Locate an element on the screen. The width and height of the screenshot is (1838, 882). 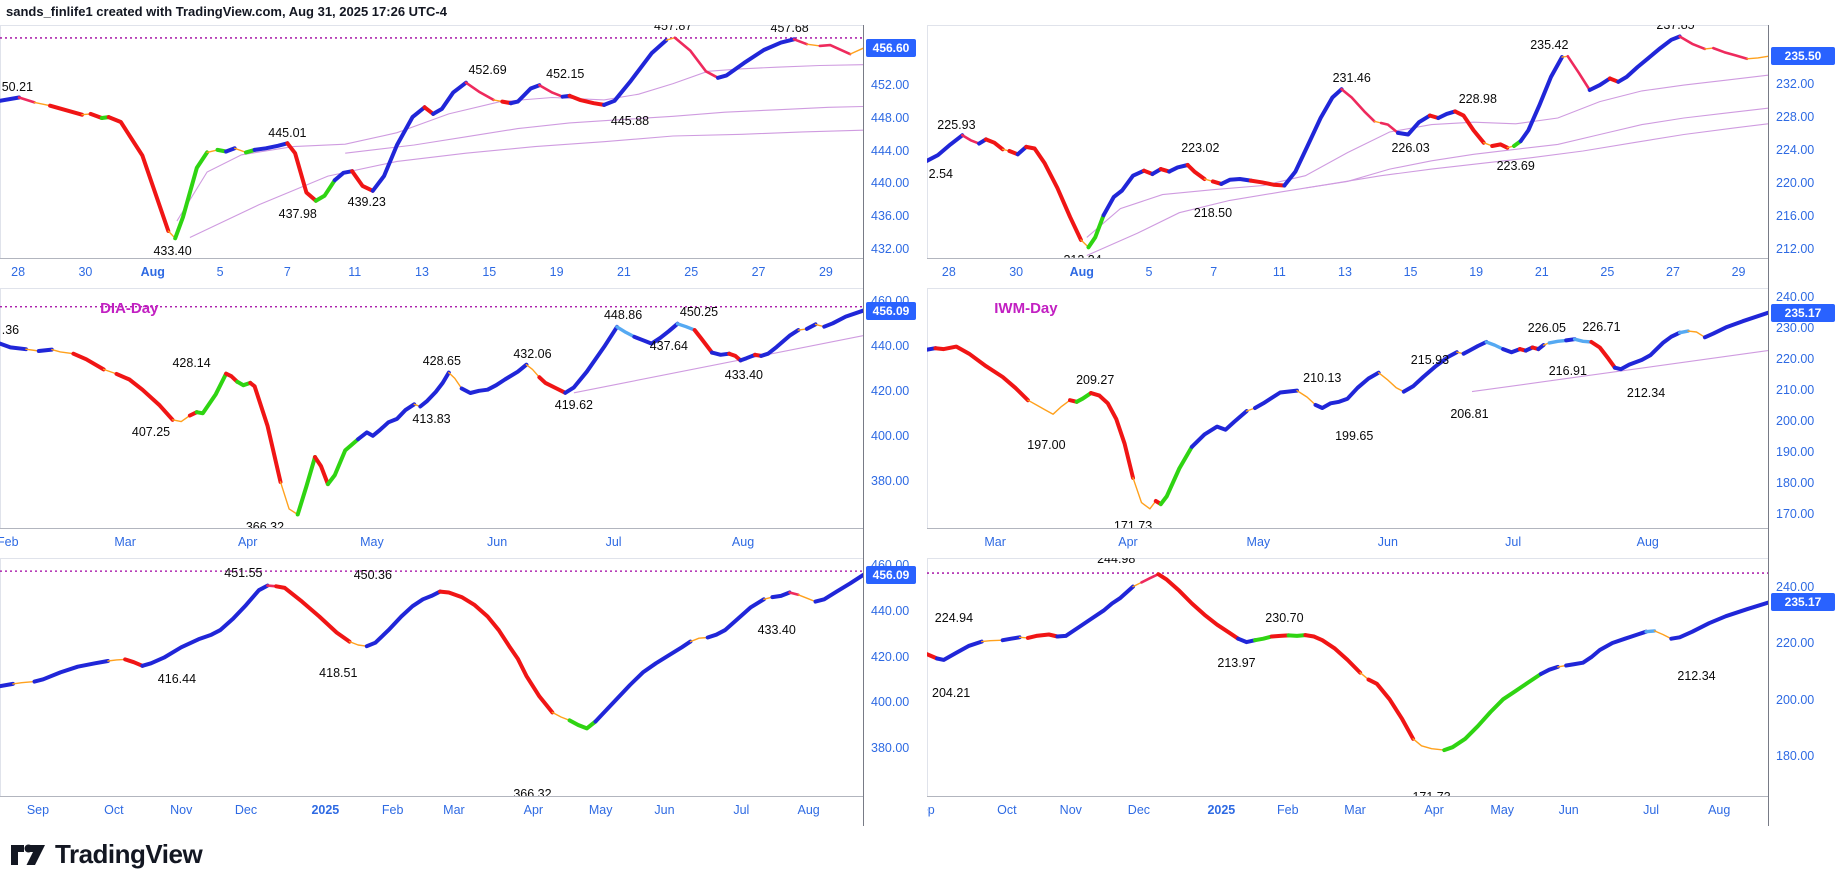
price-tick-label: 212.00 is located at coordinates (1795, 248).